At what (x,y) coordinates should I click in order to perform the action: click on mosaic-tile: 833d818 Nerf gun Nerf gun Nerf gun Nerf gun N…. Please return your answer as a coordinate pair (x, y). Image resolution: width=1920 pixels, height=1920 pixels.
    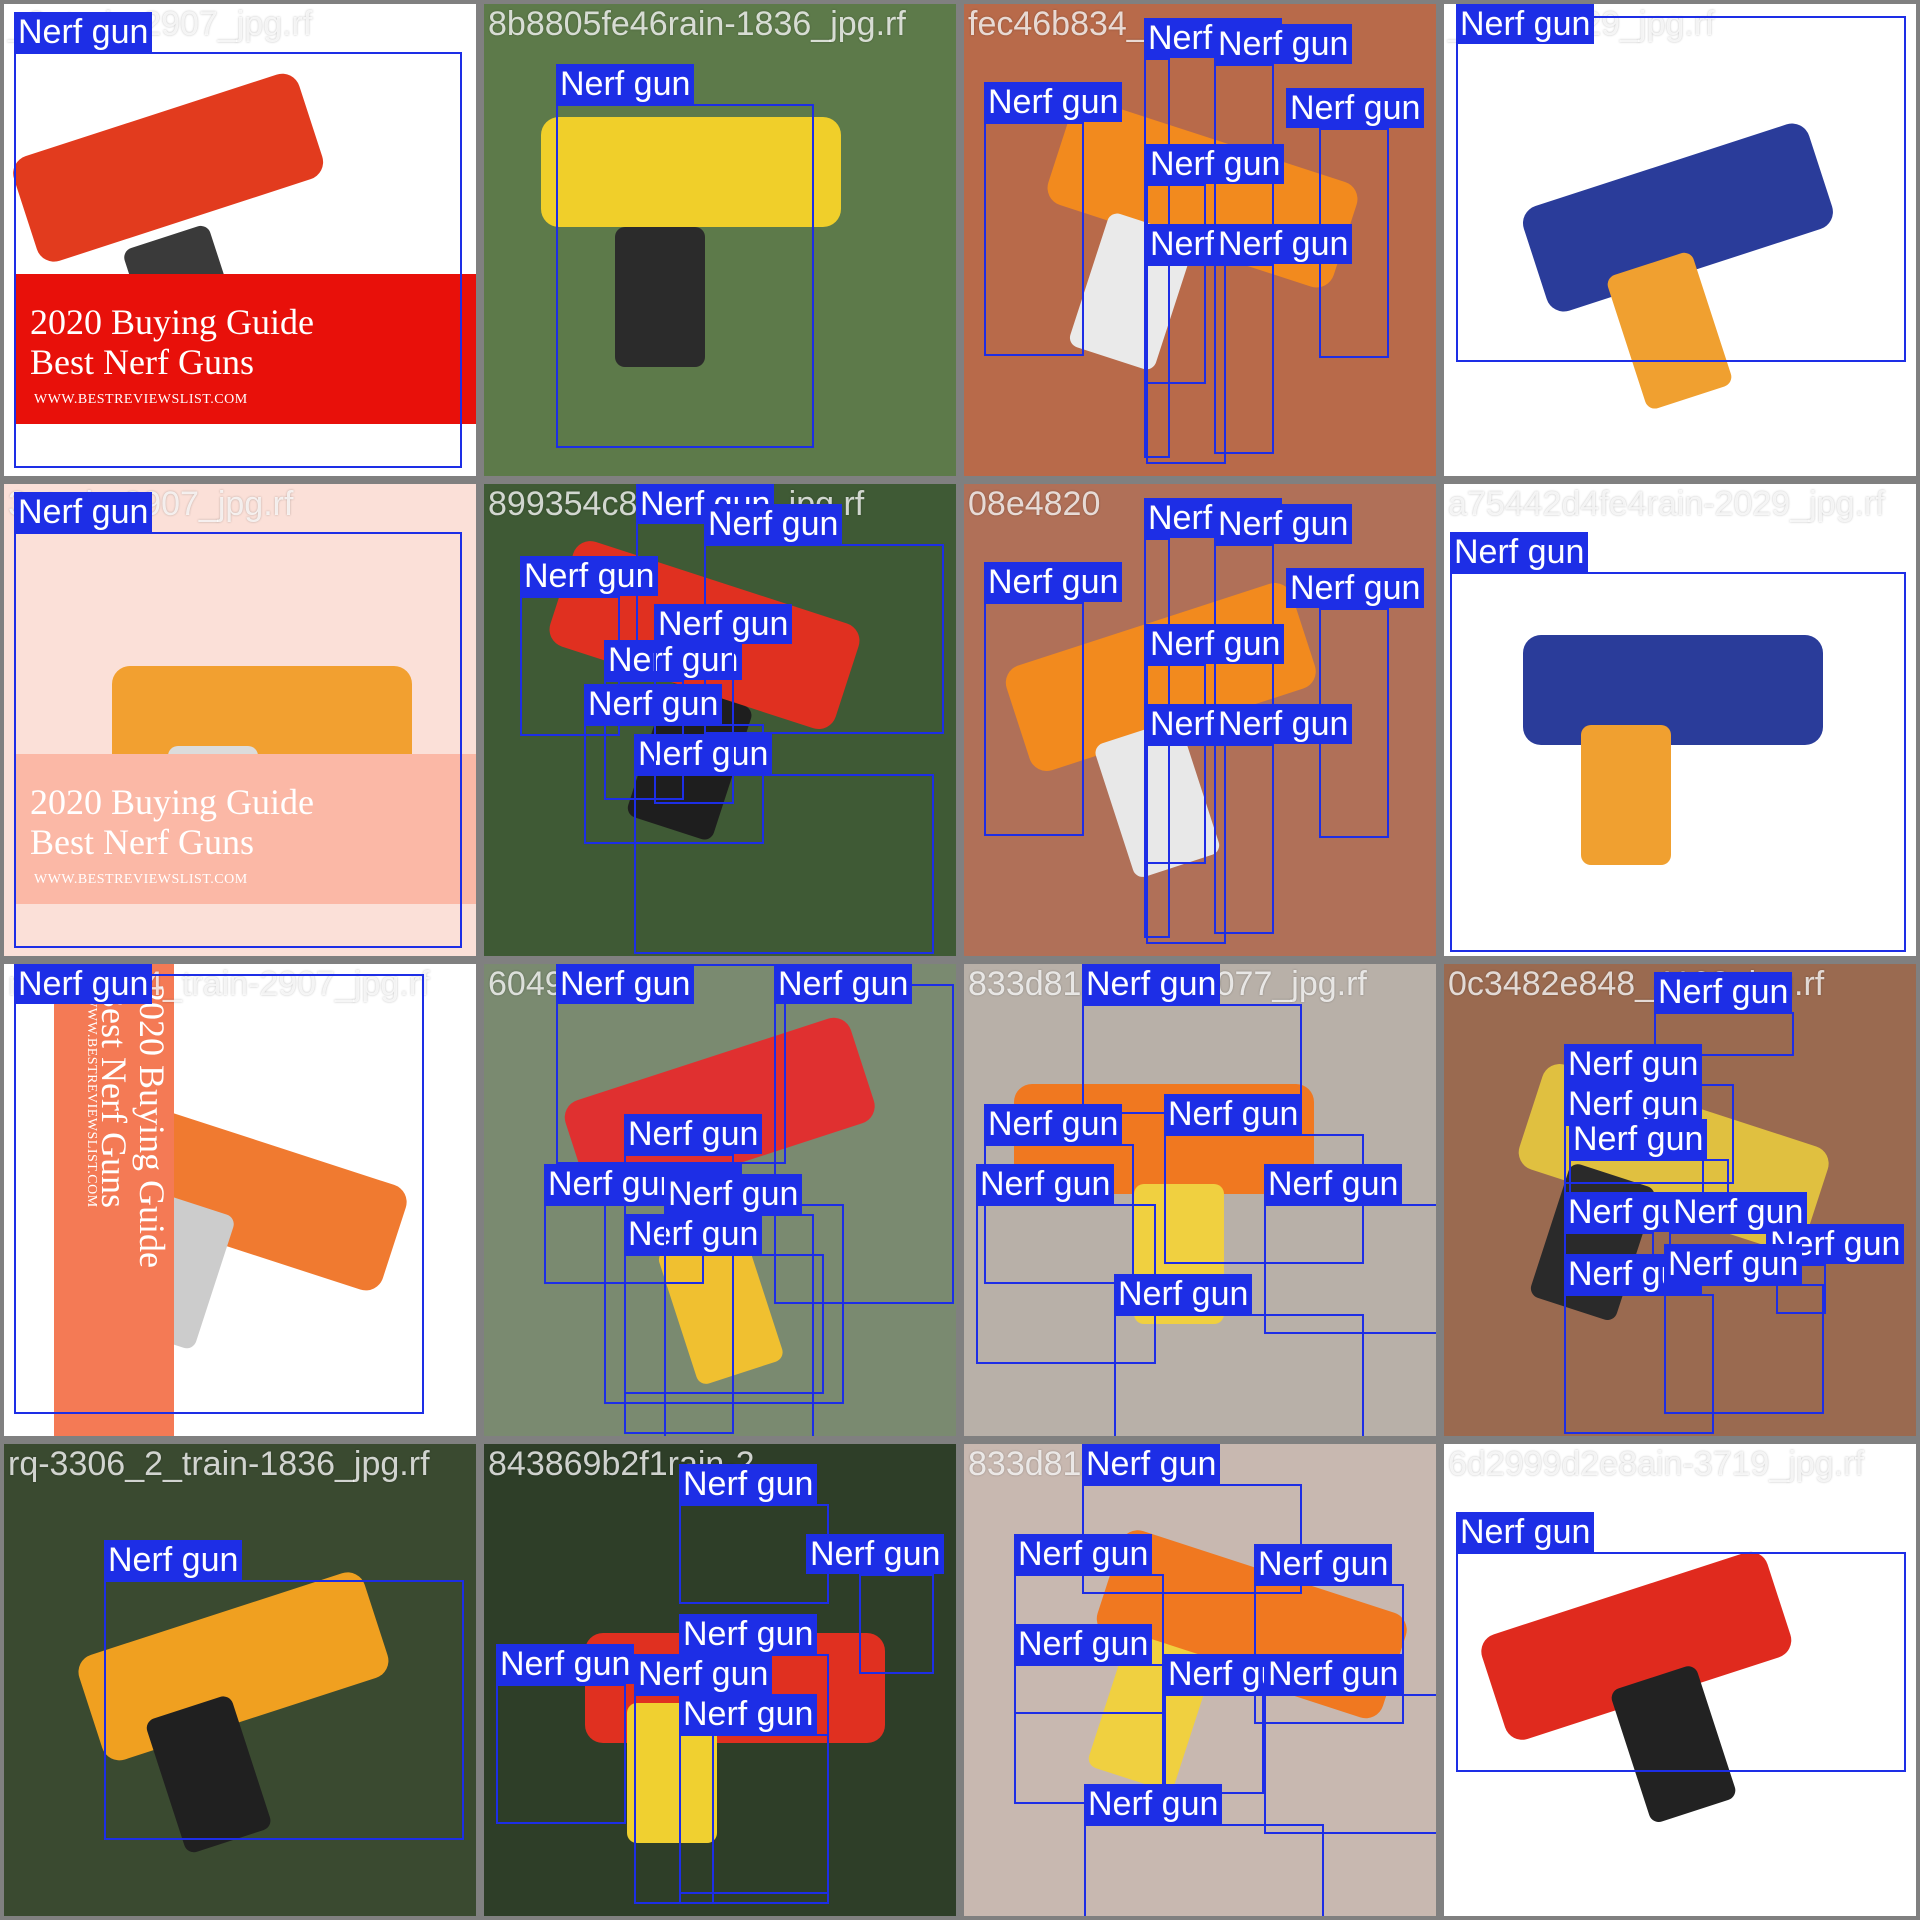
    Looking at the image, I should click on (1200, 1680).